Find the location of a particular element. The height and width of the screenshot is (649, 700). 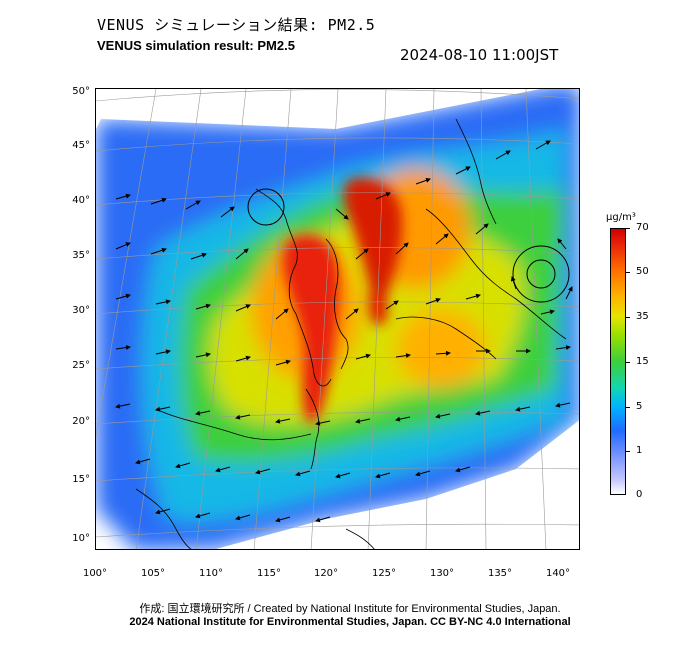

lat-label-20: 20° is located at coordinates (81, 421).